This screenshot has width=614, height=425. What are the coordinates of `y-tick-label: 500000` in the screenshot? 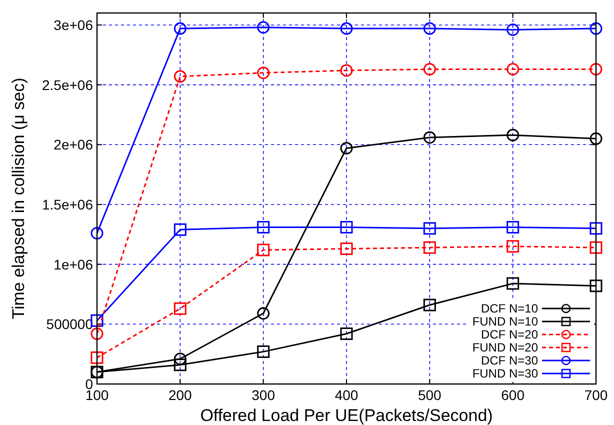 It's located at (70, 324).